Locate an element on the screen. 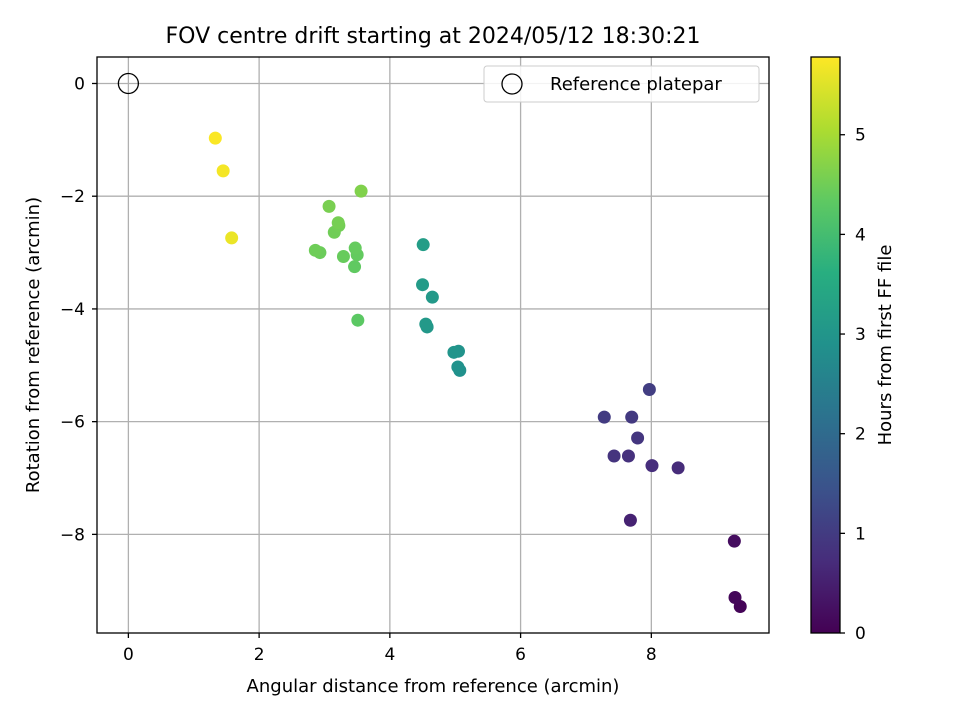 This screenshot has width=960, height=720. colorbar-tick-label: 3 is located at coordinates (860, 335).